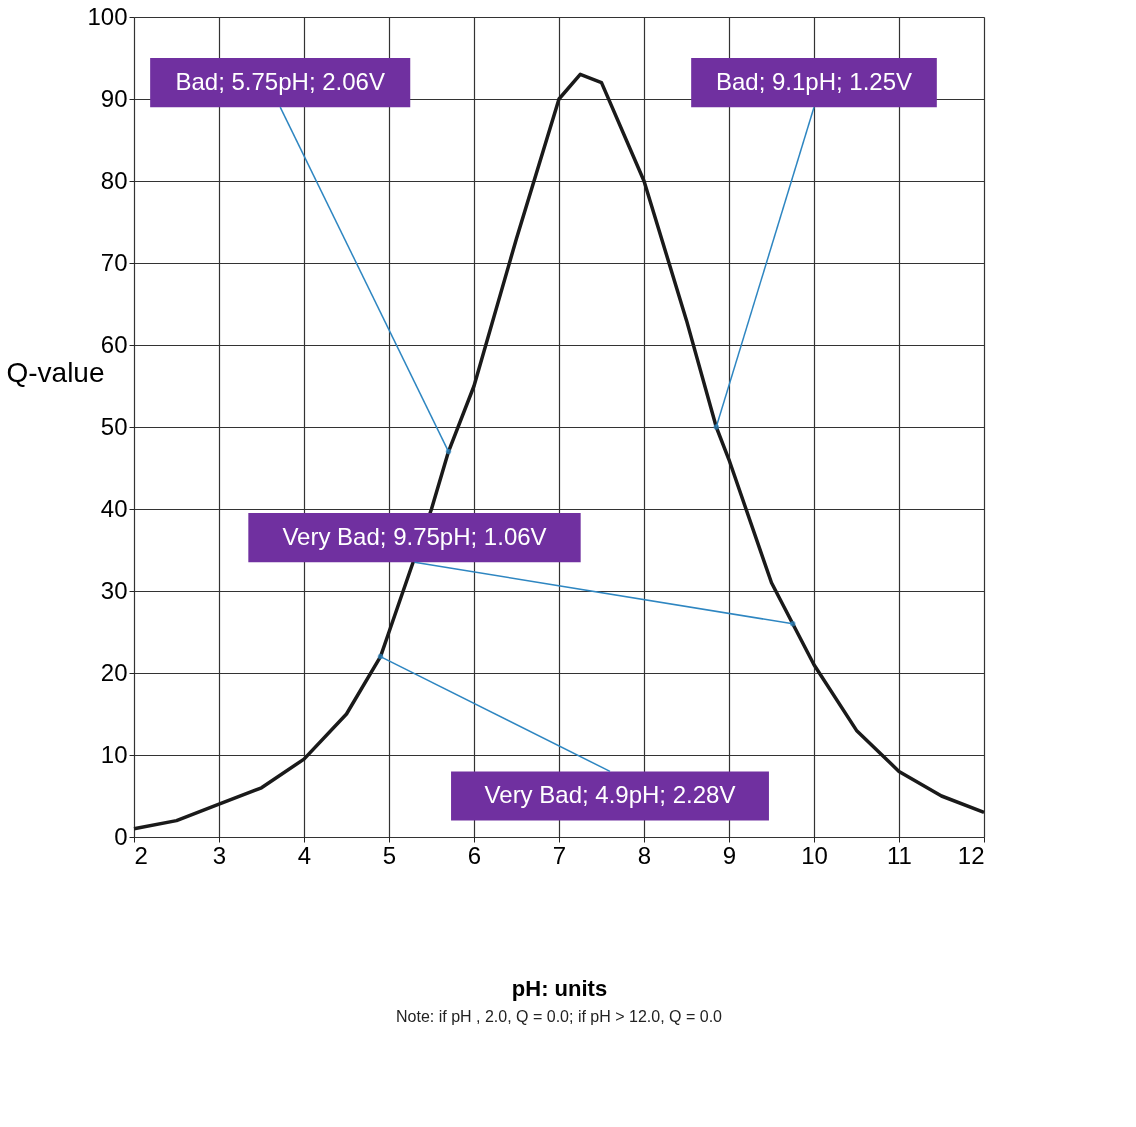  I want to click on x-tick-label: 2, so click(141, 855).